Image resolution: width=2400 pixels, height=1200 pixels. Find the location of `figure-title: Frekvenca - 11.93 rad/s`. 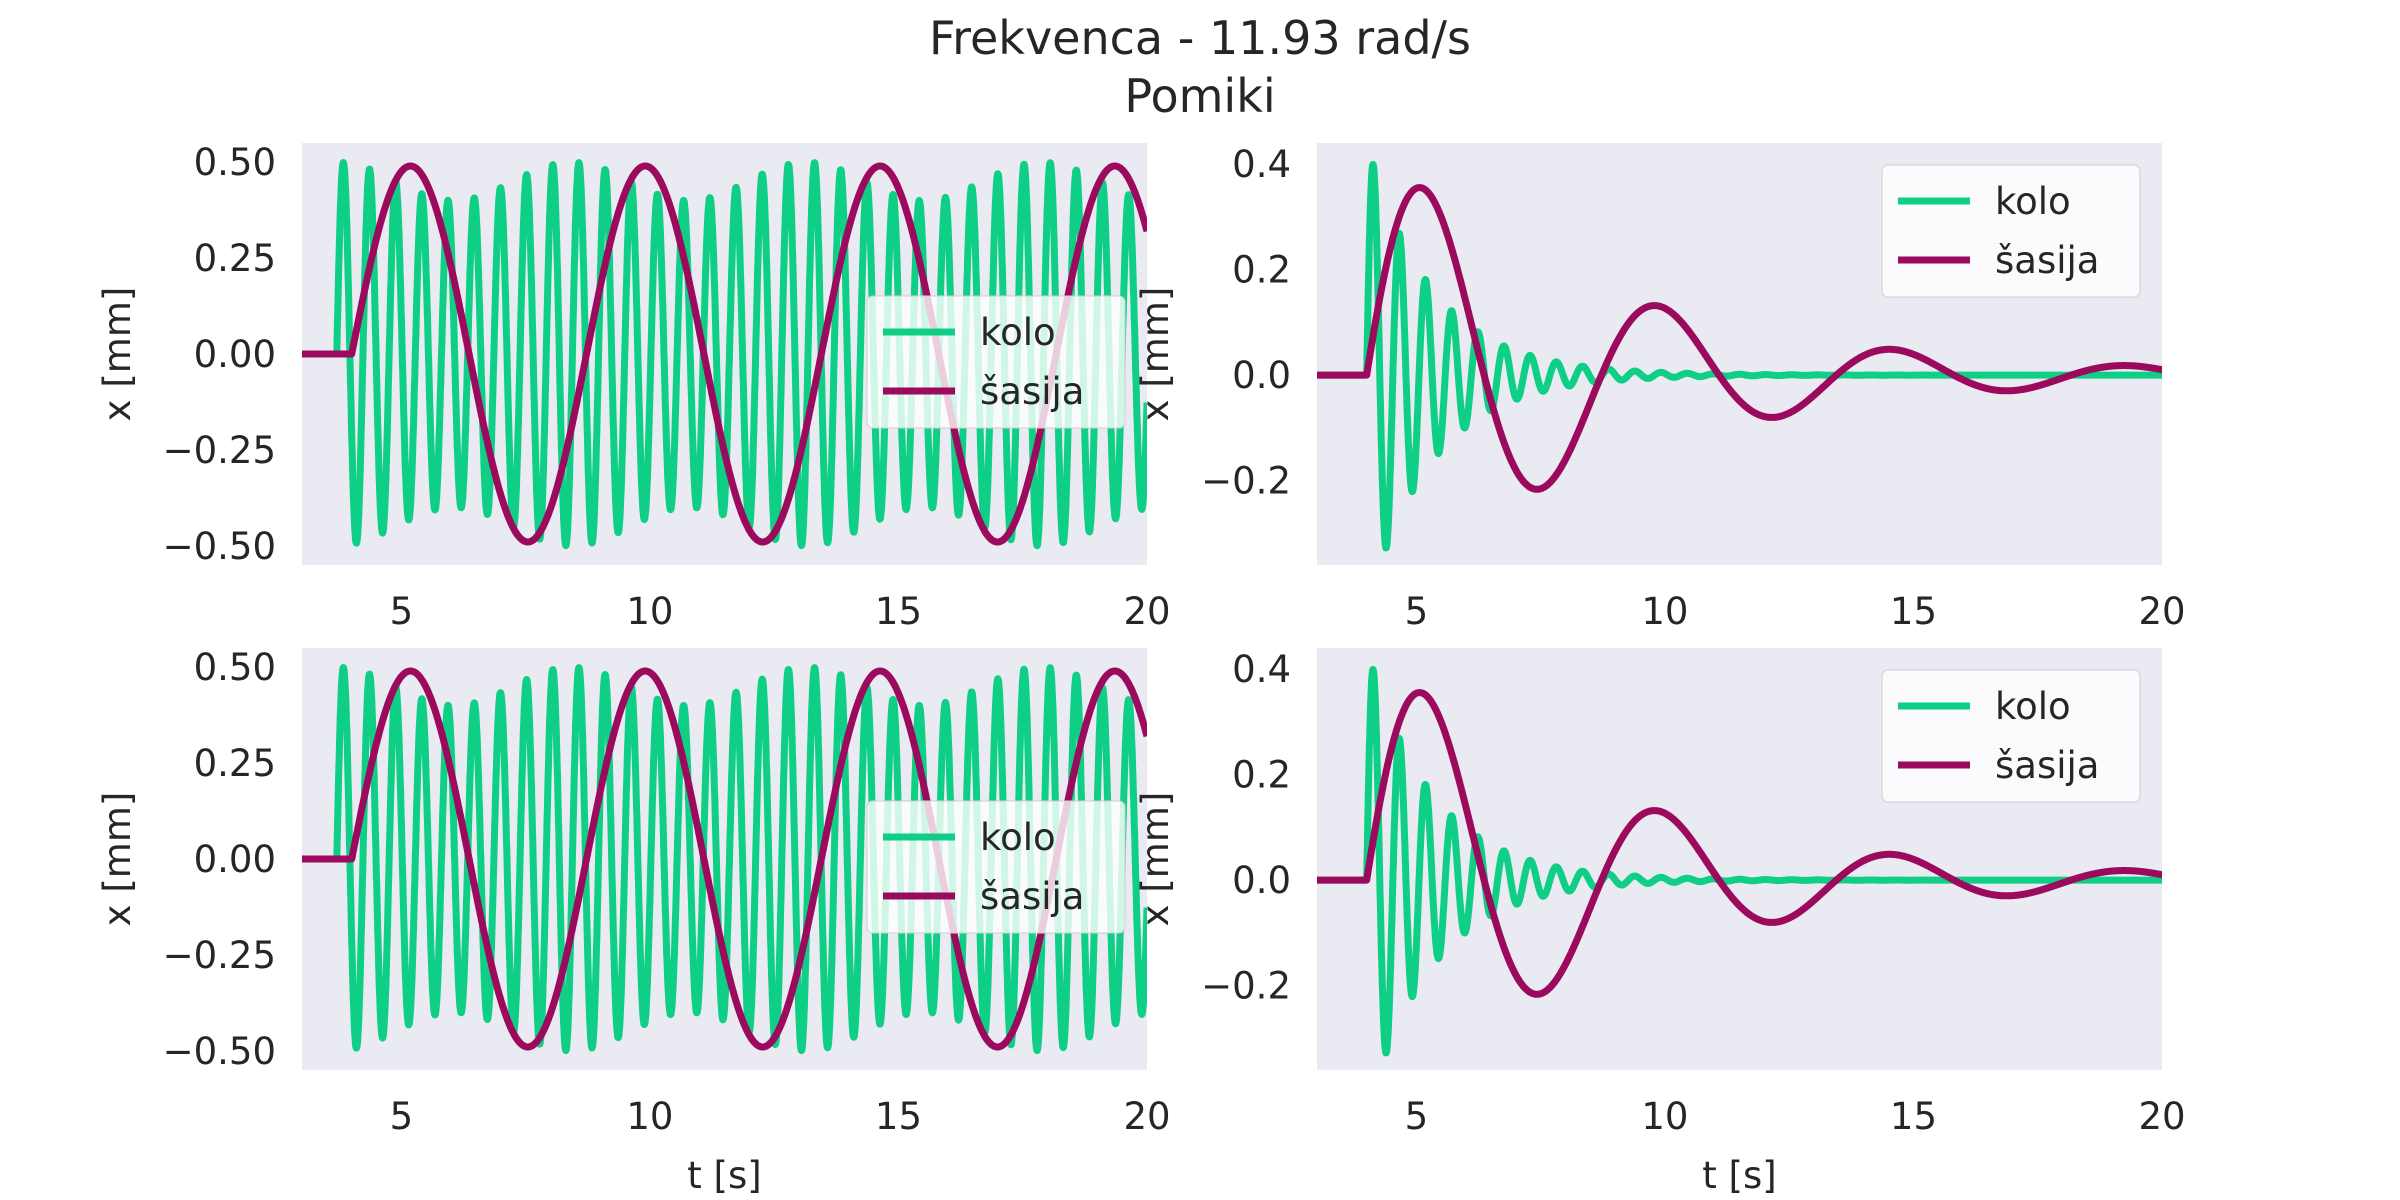

figure-title: Frekvenca - 11.93 rad/s is located at coordinates (1200, 38).